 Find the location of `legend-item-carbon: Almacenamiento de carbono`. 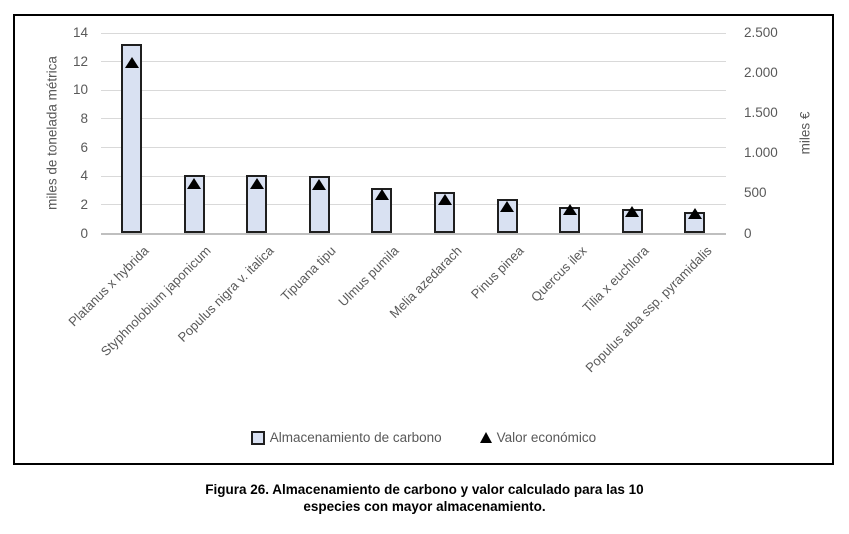

legend-item-carbon: Almacenamiento de carbono is located at coordinates (346, 437).